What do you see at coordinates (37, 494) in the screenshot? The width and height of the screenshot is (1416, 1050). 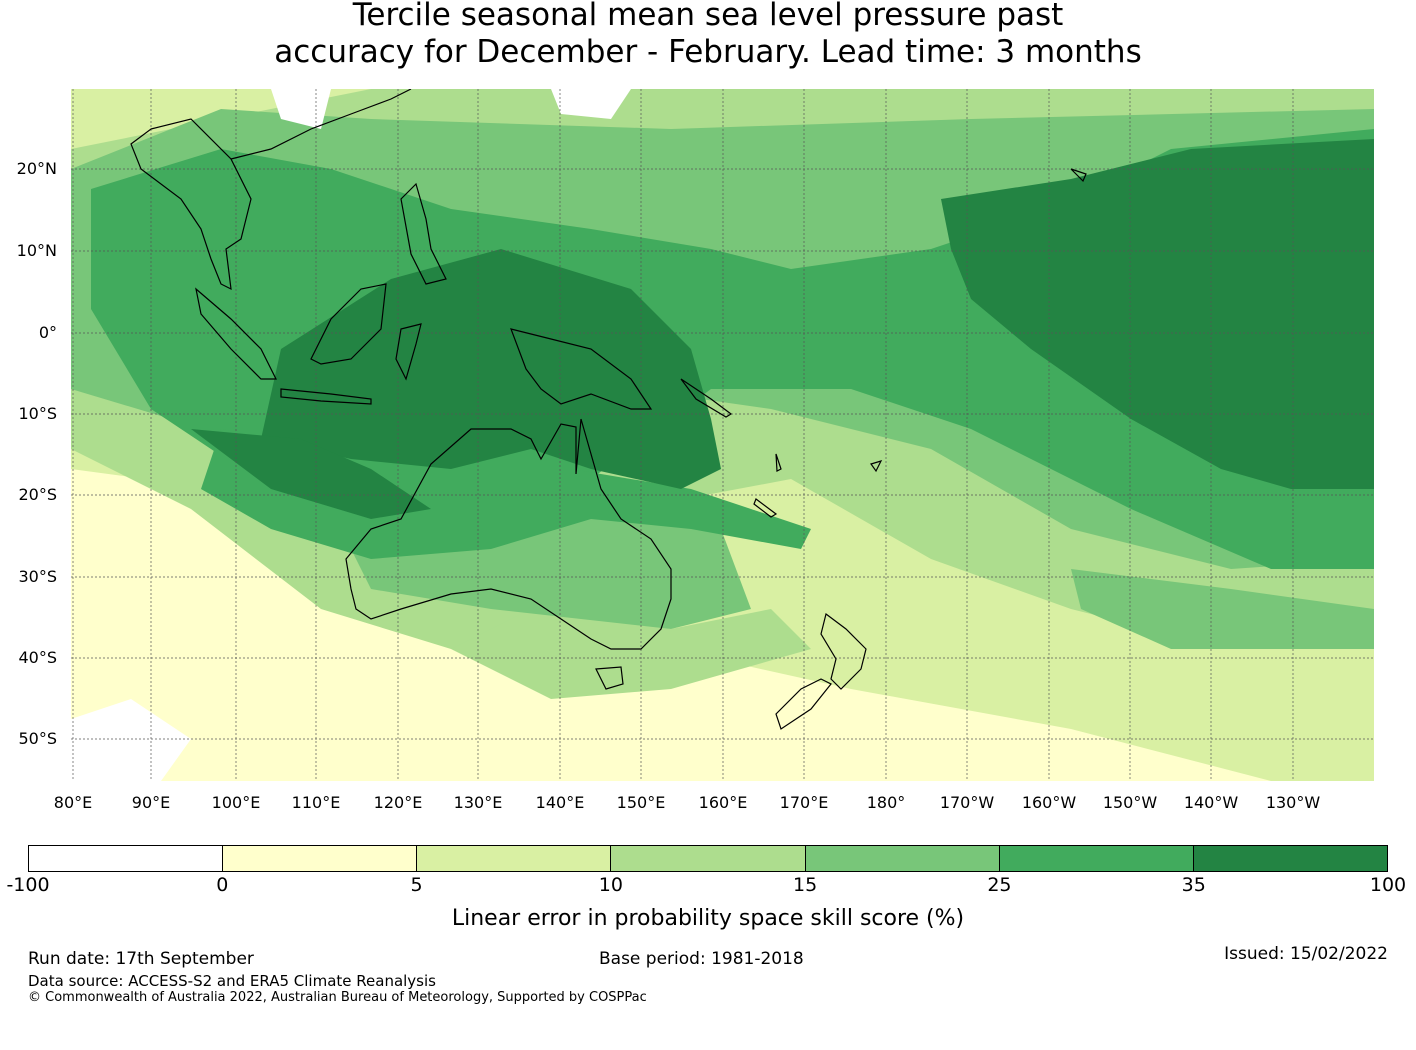 I see `latitude-label: 20°S` at bounding box center [37, 494].